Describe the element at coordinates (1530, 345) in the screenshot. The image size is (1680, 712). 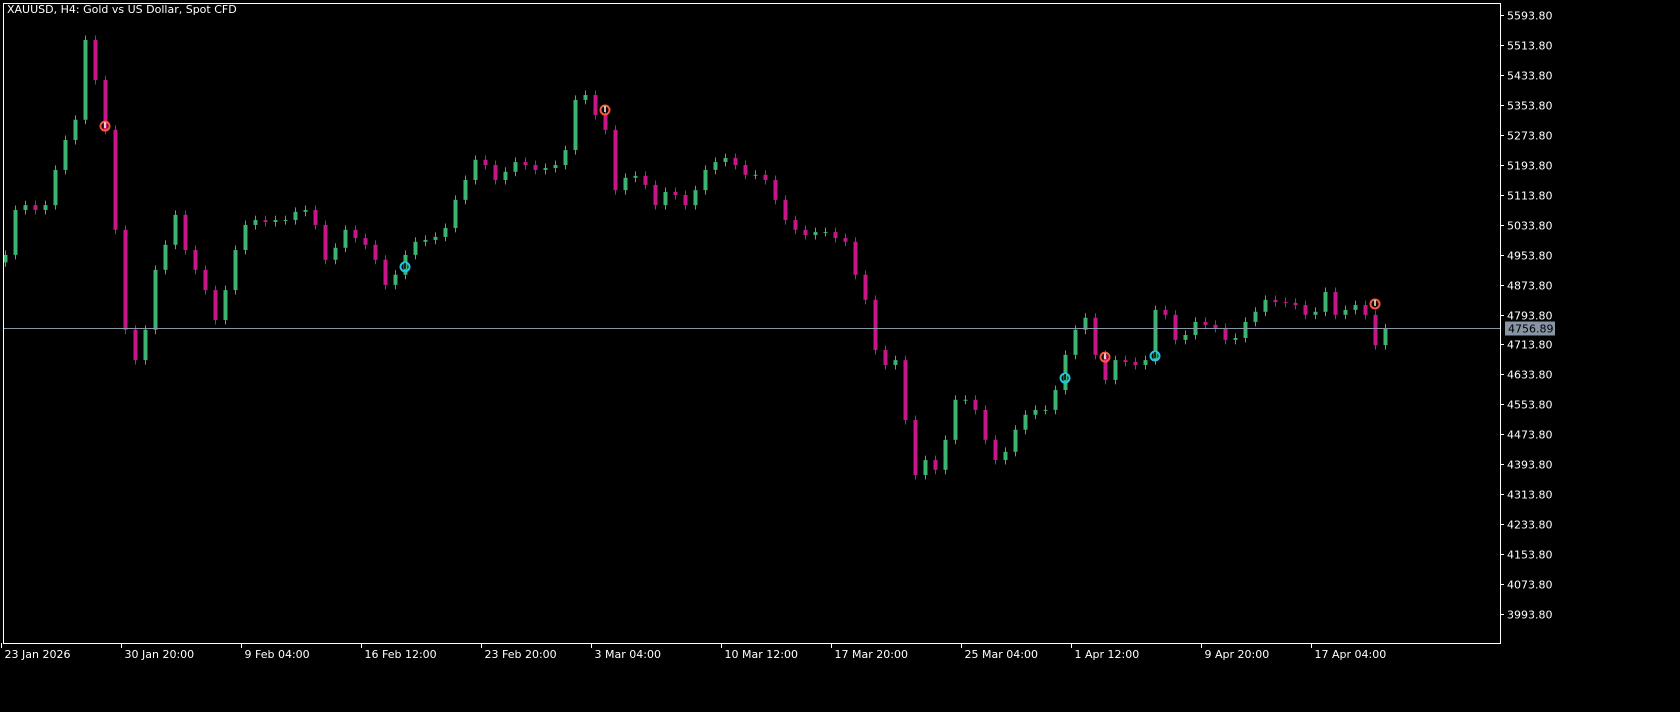
I see `price-tick-label: 4713.80` at that location.